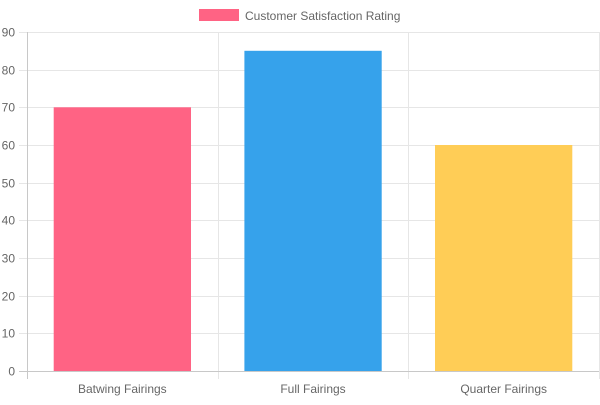 The width and height of the screenshot is (600, 405). Describe the element at coordinates (9, 259) in the screenshot. I see `y-tick-label: 30` at that location.